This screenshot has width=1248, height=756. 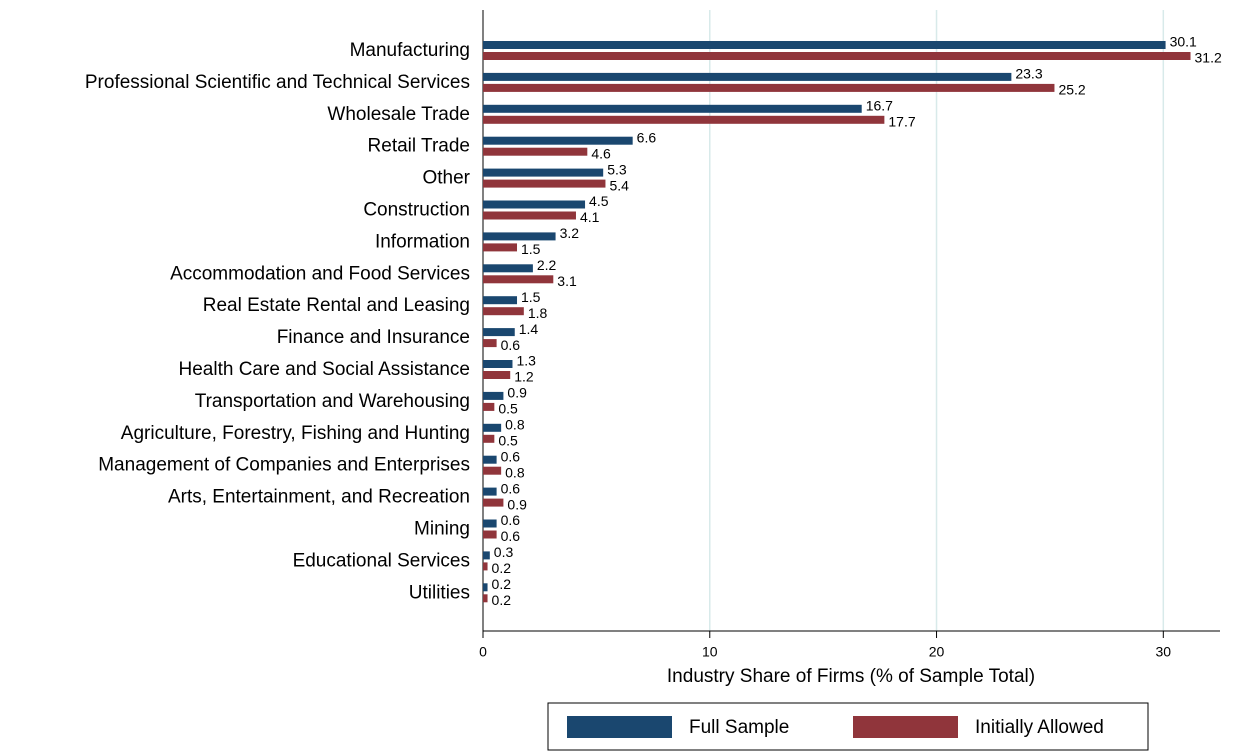 I want to click on y-tick-label: Mining, so click(x=442, y=529).